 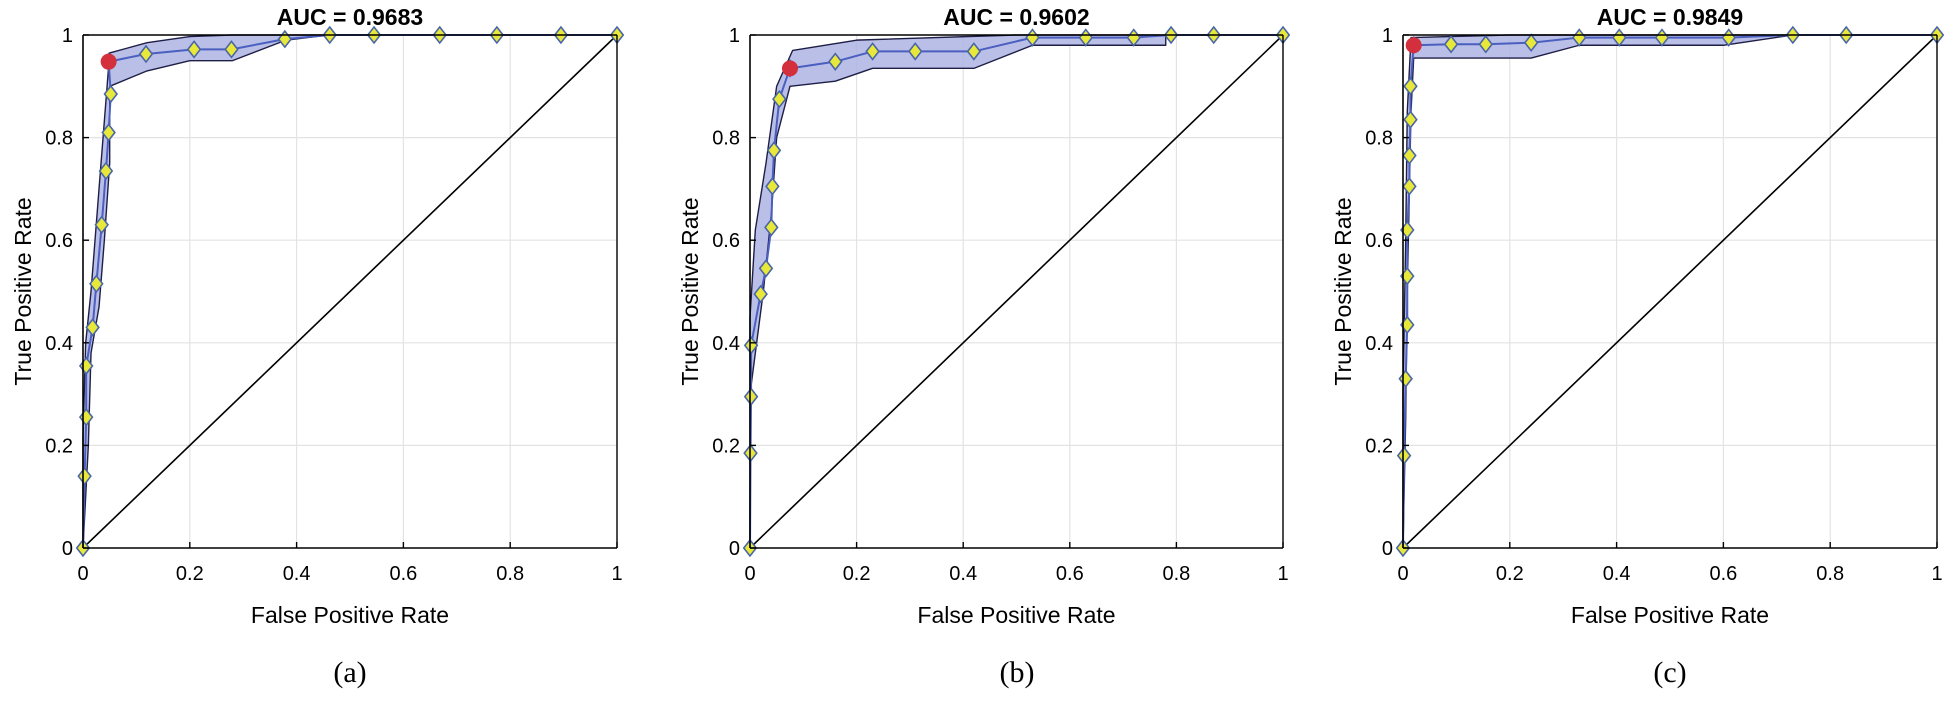 I want to click on panel-c-y-tick-label: 0.4, so click(x=1379, y=344).